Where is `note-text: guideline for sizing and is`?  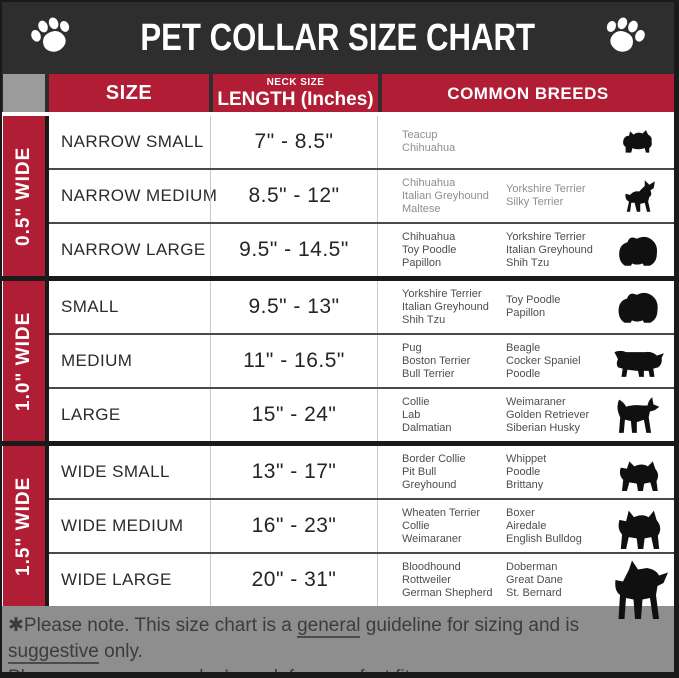
note-text: guideline for sizing and is is located at coordinates (470, 625).